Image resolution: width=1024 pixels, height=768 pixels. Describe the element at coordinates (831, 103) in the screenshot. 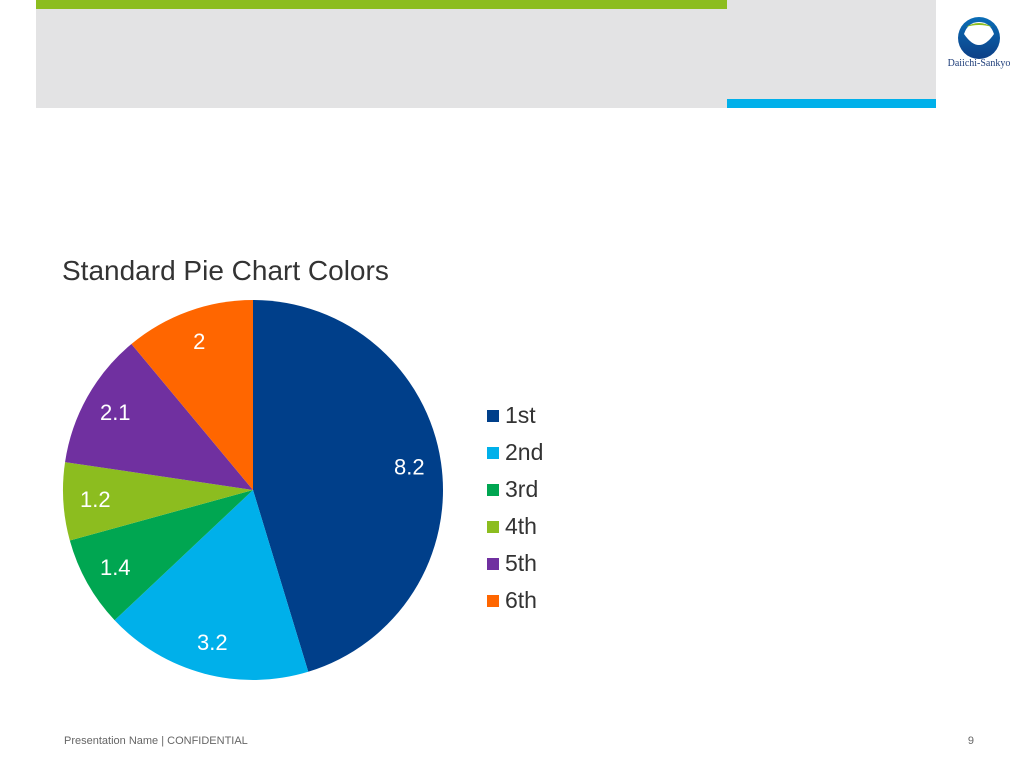

I see `header-accent-blue-bar` at that location.